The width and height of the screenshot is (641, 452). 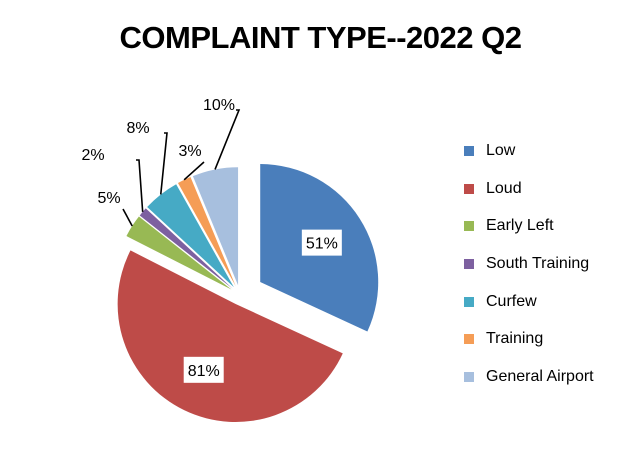 What do you see at coordinates (538, 263) in the screenshot?
I see `legend-label: South Training` at bounding box center [538, 263].